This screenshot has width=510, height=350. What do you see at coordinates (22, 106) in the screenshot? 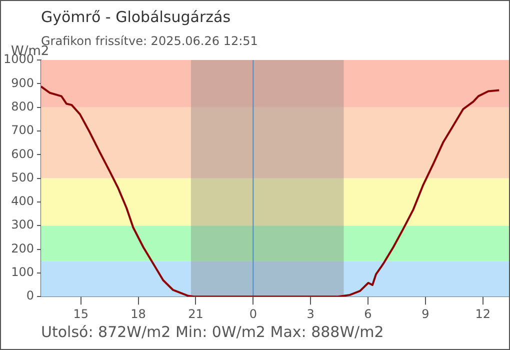
I see `y-tick-label: 800` at bounding box center [22, 106].